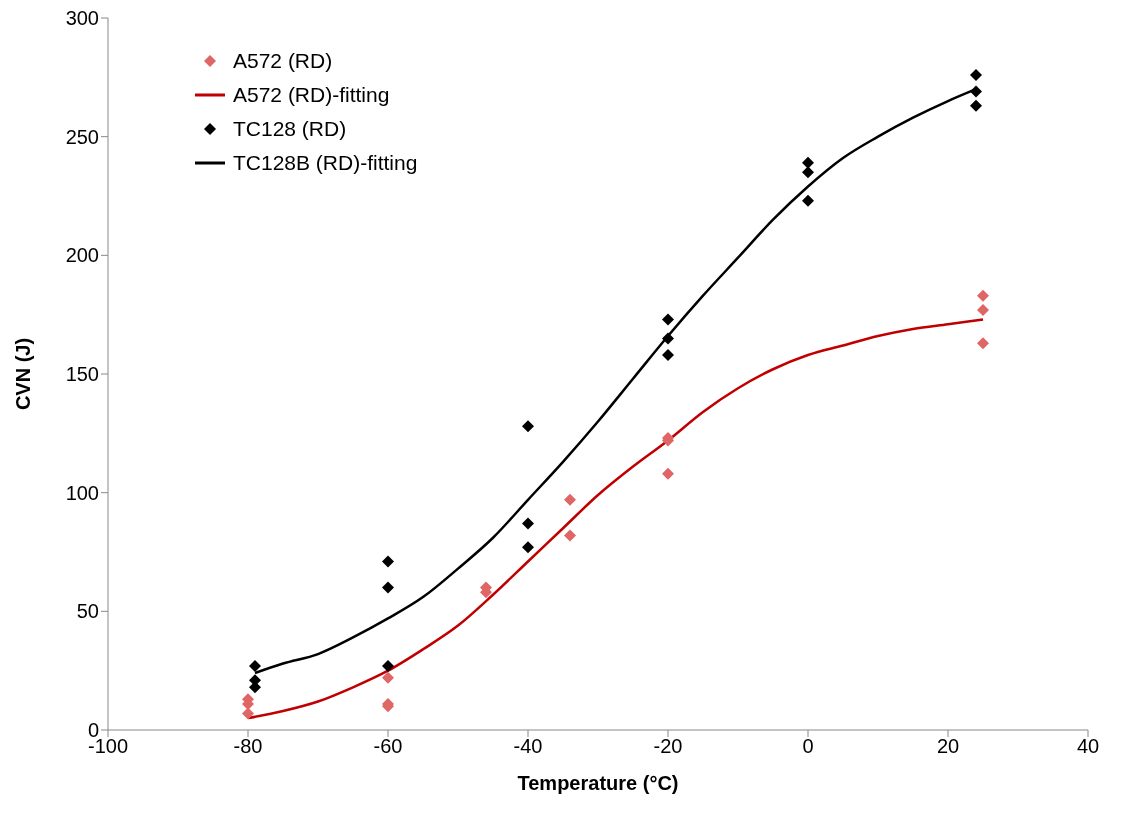  I want to click on x-tick-label: 40, so click(1088, 746).